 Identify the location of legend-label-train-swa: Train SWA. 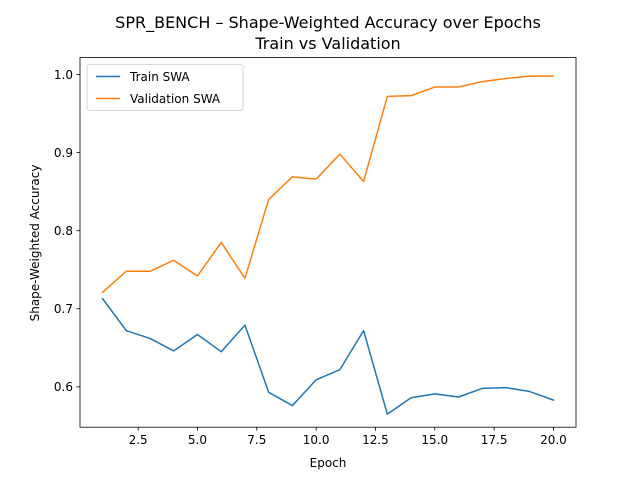
(159, 77).